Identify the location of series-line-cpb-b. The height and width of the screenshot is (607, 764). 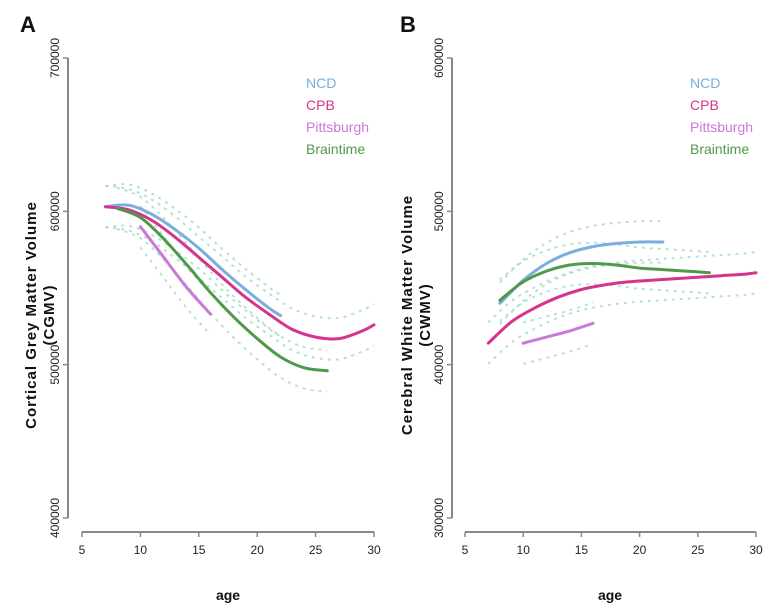
(622, 308).